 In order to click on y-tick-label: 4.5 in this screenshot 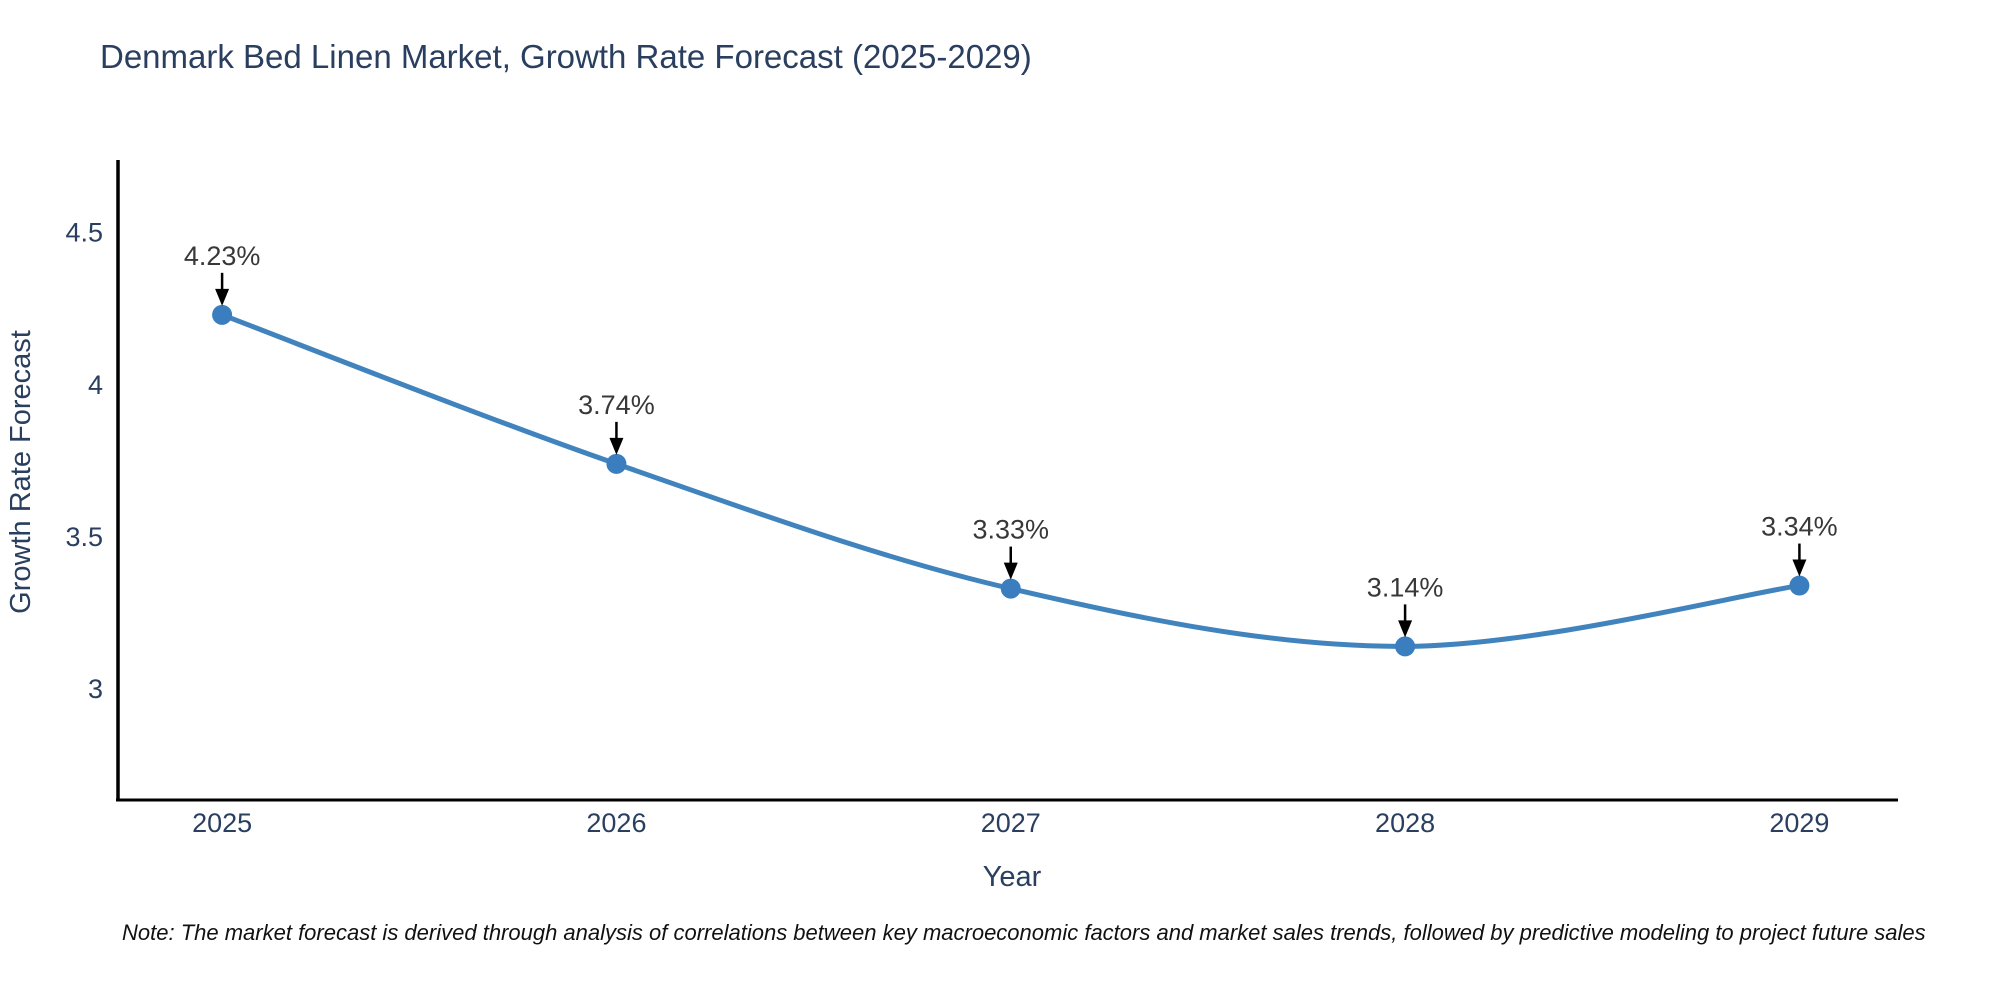, I will do `click(84, 233)`.